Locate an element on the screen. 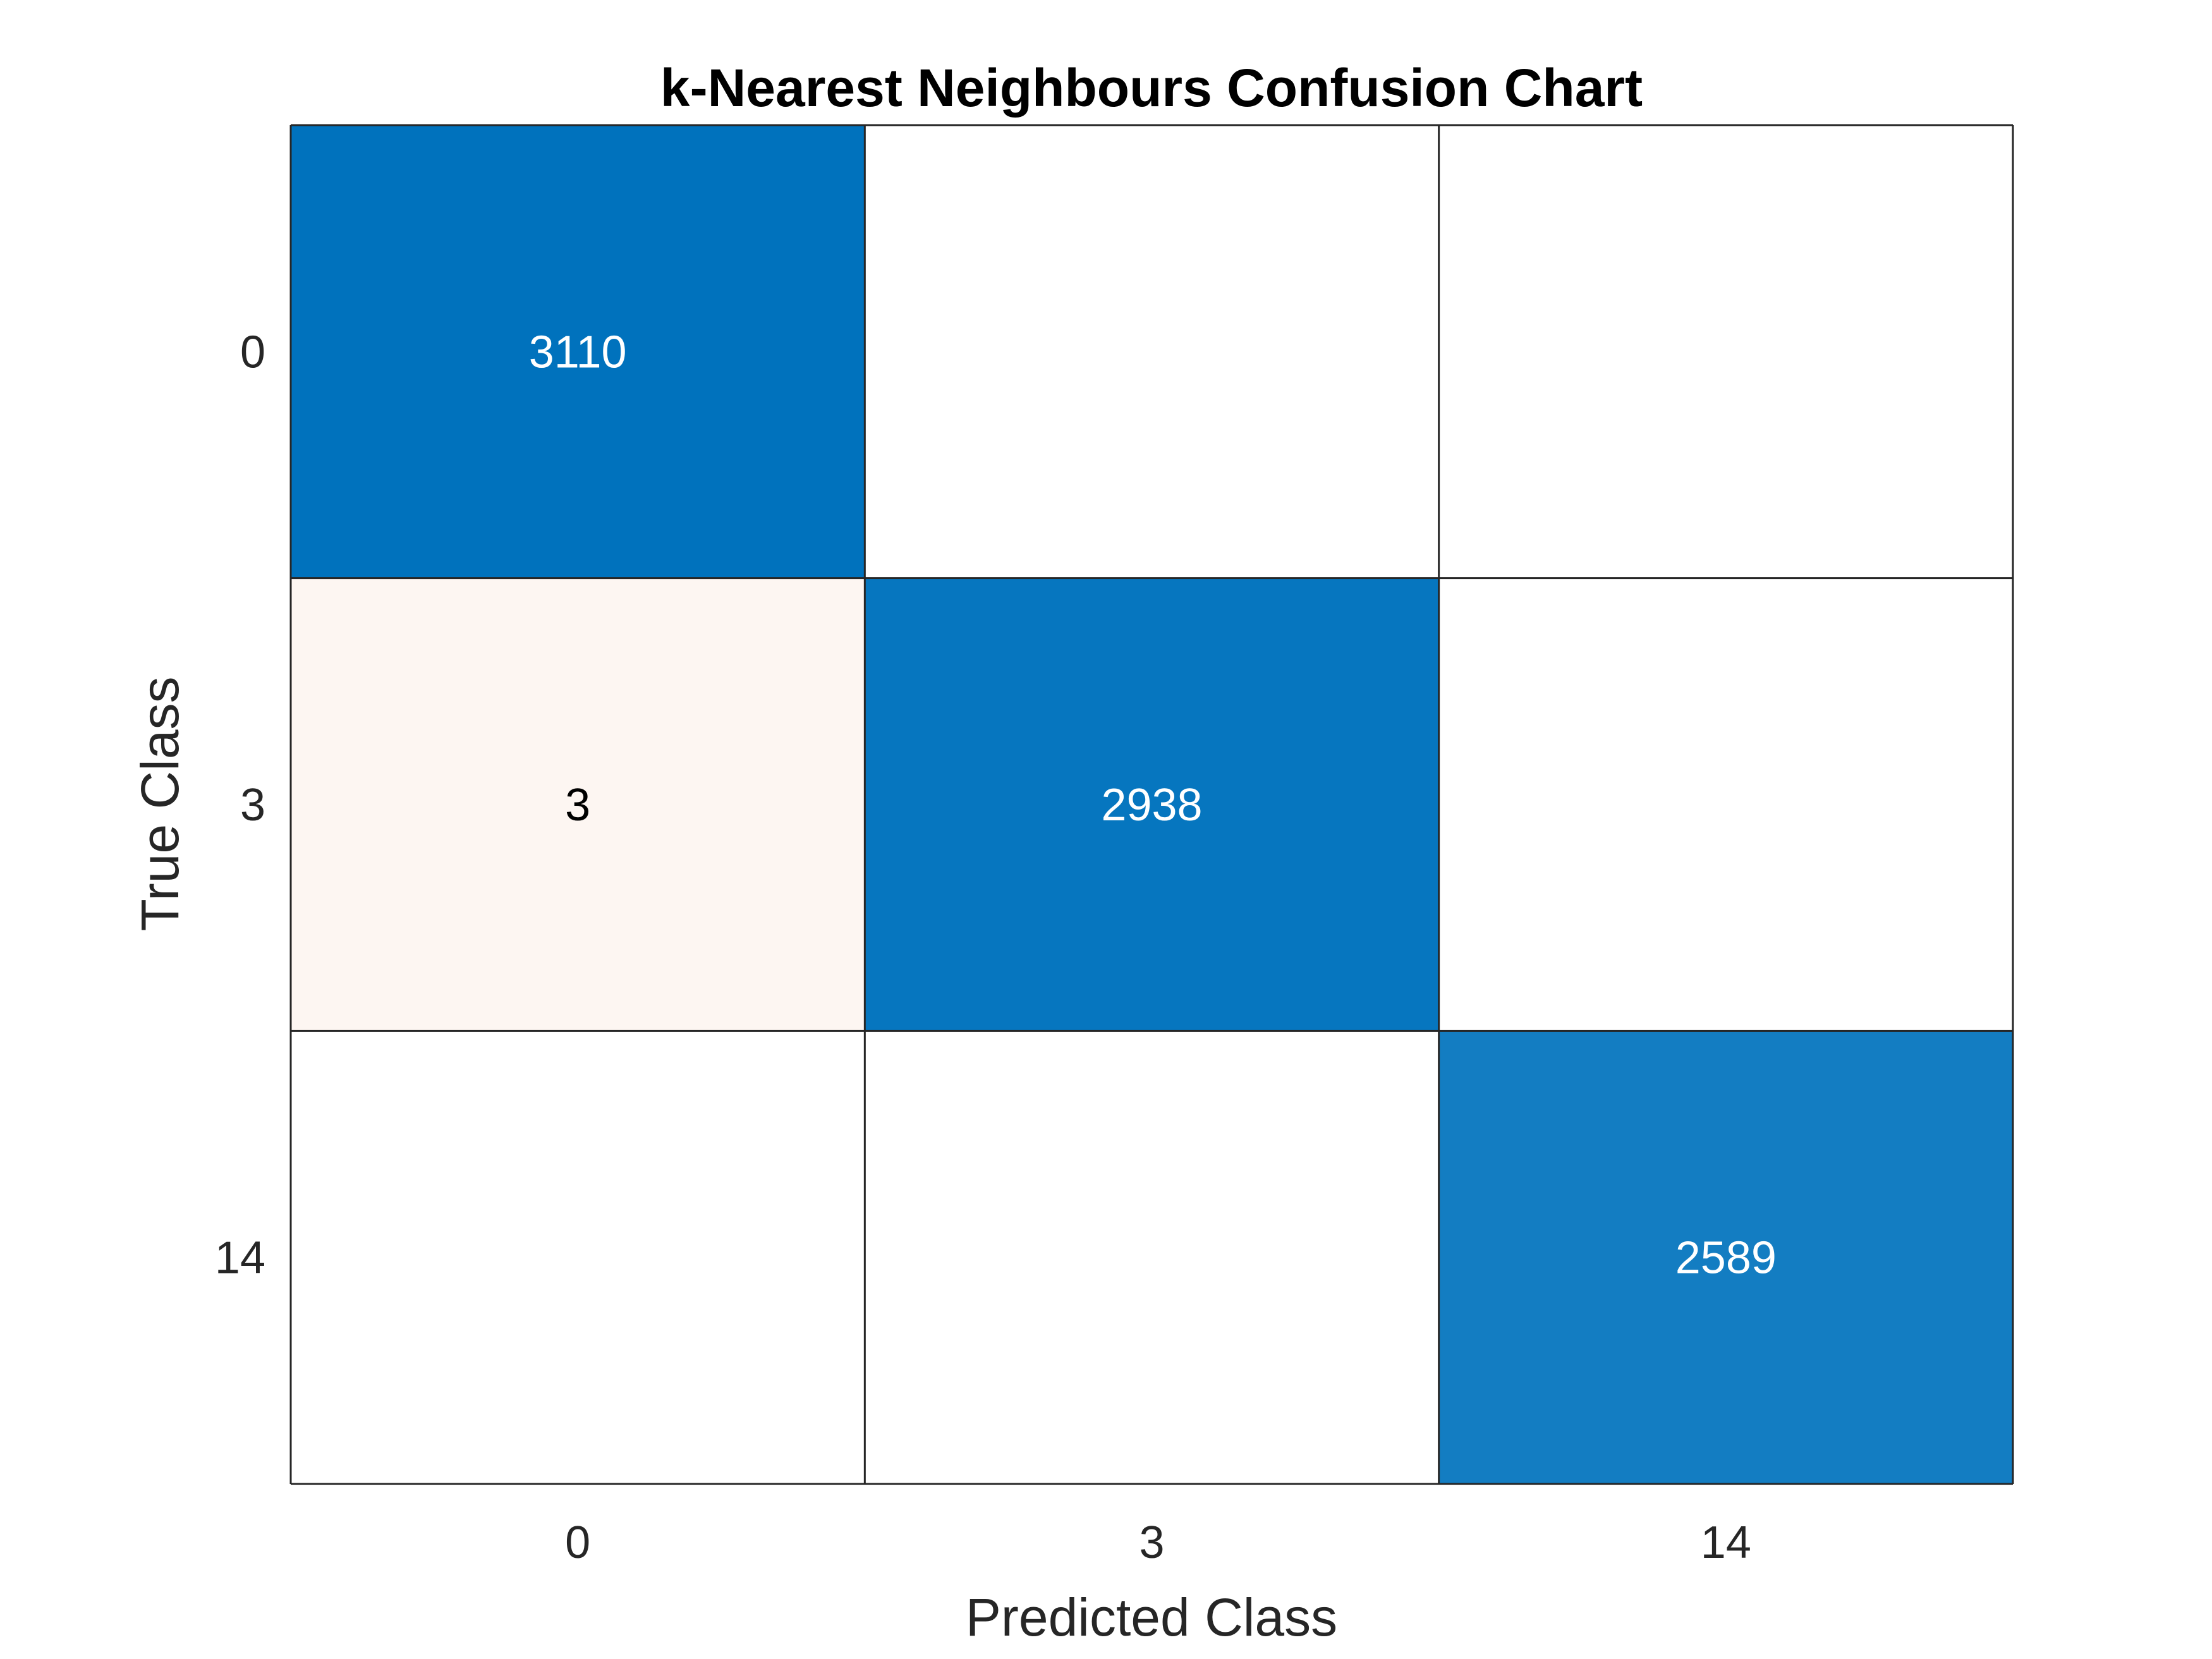  y-tick-label-3: 3 is located at coordinates (252, 805).